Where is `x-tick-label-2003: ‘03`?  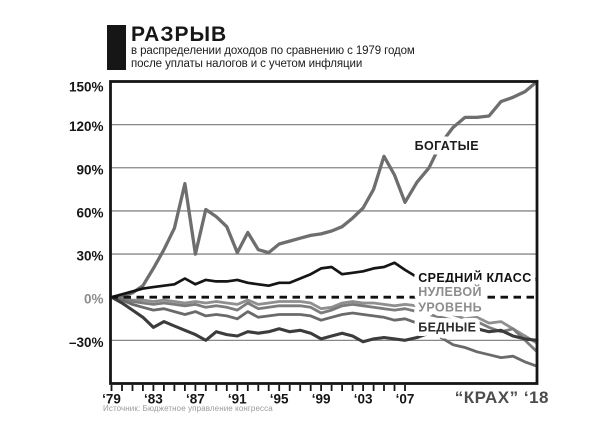 x-tick-label-2003: ‘03 is located at coordinates (363, 399).